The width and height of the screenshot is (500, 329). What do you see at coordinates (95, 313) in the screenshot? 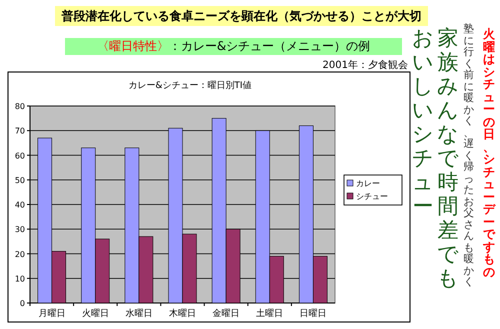
I see `x-tick-label: 火曜日` at bounding box center [95, 313].